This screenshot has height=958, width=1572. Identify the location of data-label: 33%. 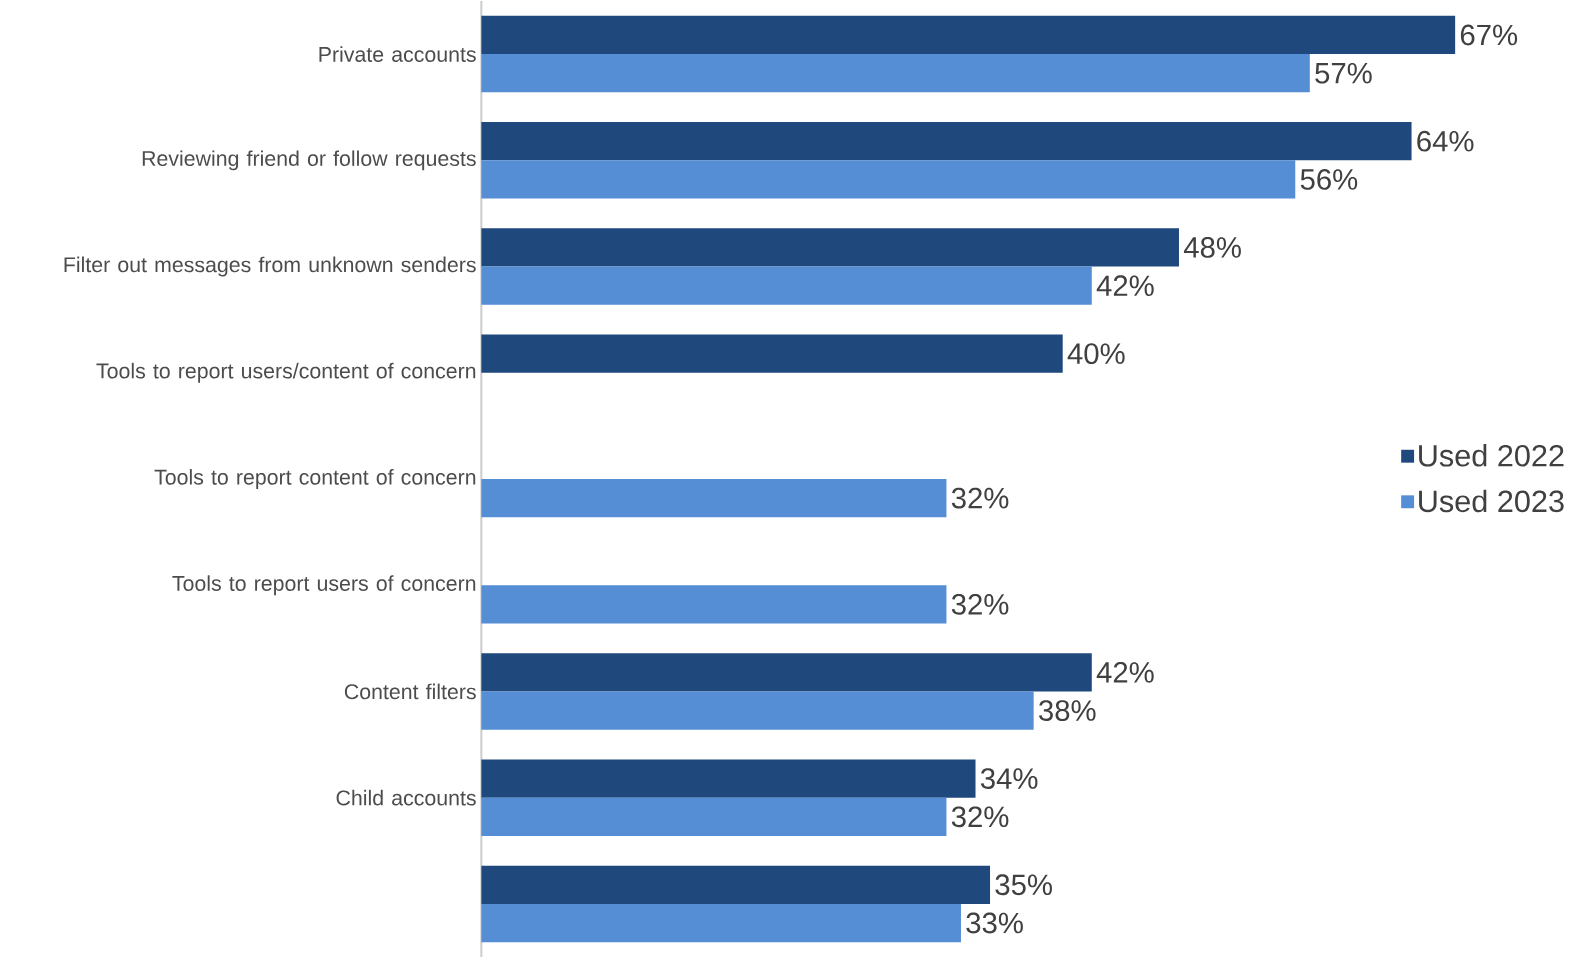
(994, 923).